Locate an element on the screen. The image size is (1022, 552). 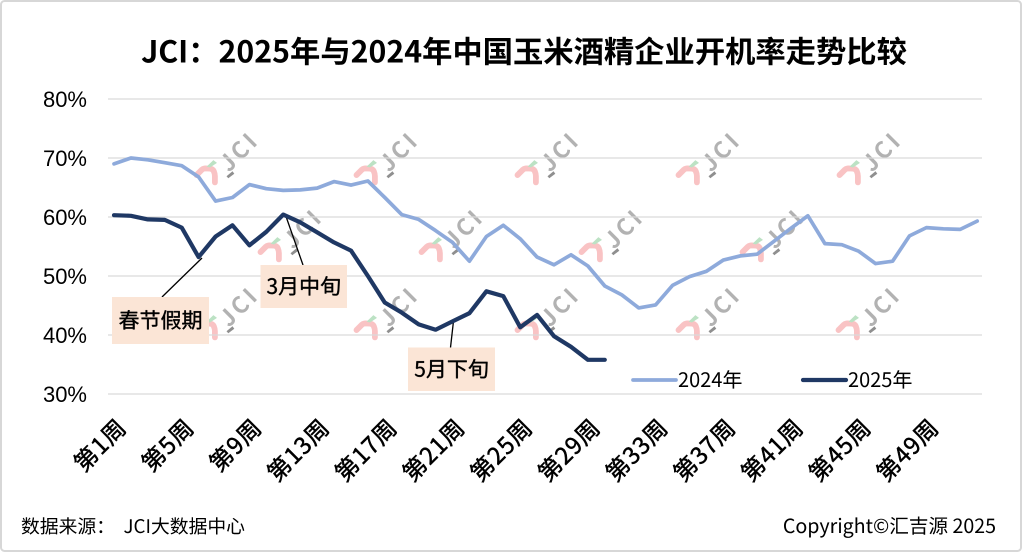
svg-text: 50% is located at coordinates (65, 276).